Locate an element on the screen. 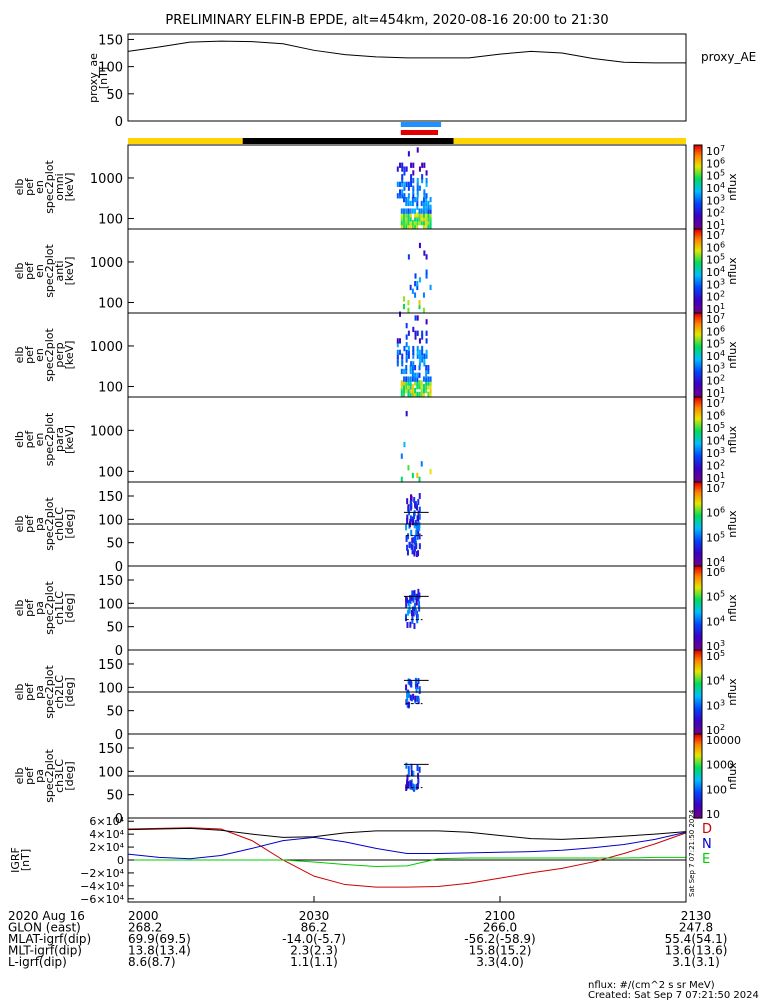 The height and width of the screenshot is (1000, 775). energy-tick-label: 1000 is located at coordinates (106, 431).